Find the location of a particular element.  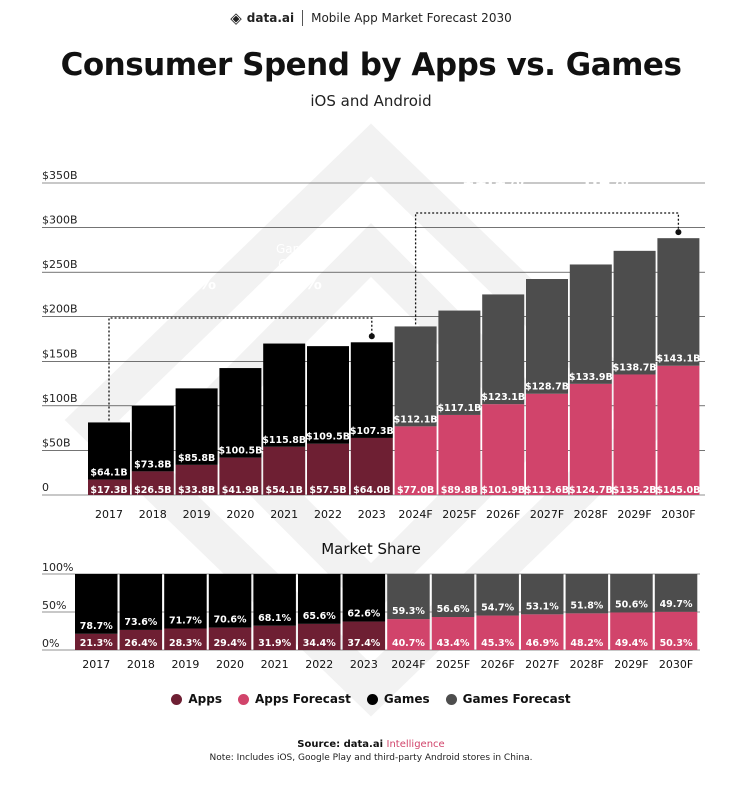

y-tick-label: $100B is located at coordinates (60, 398).